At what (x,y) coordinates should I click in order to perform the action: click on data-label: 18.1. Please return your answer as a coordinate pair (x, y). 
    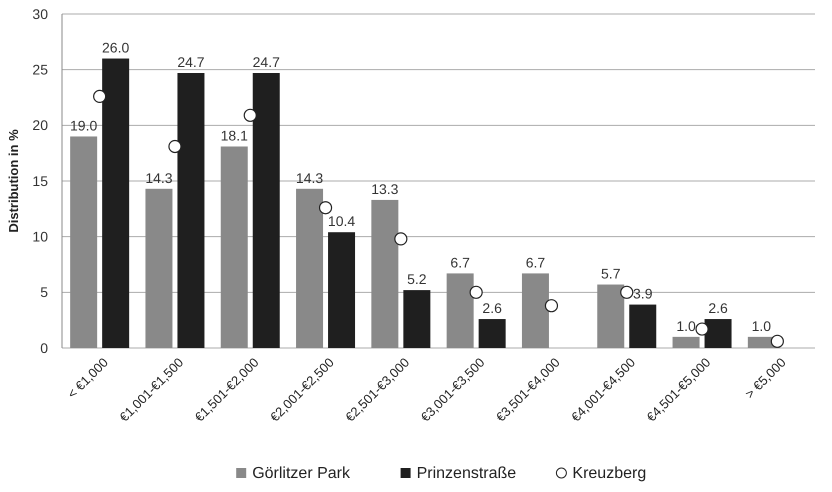
    Looking at the image, I should click on (234, 135).